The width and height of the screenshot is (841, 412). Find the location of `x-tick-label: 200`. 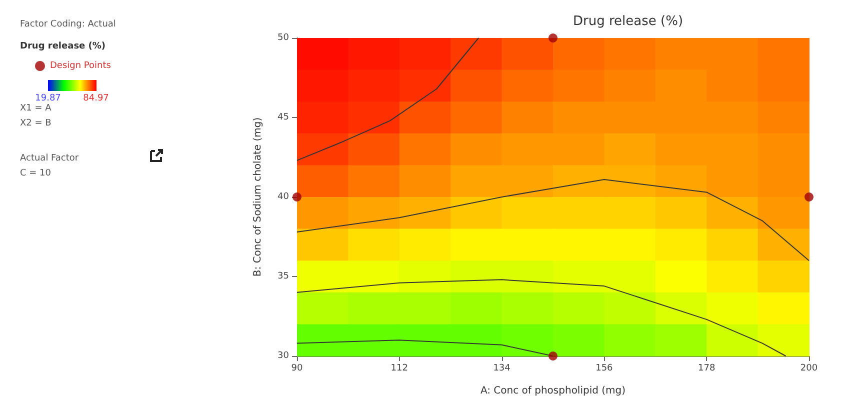

x-tick-label: 200 is located at coordinates (809, 369).